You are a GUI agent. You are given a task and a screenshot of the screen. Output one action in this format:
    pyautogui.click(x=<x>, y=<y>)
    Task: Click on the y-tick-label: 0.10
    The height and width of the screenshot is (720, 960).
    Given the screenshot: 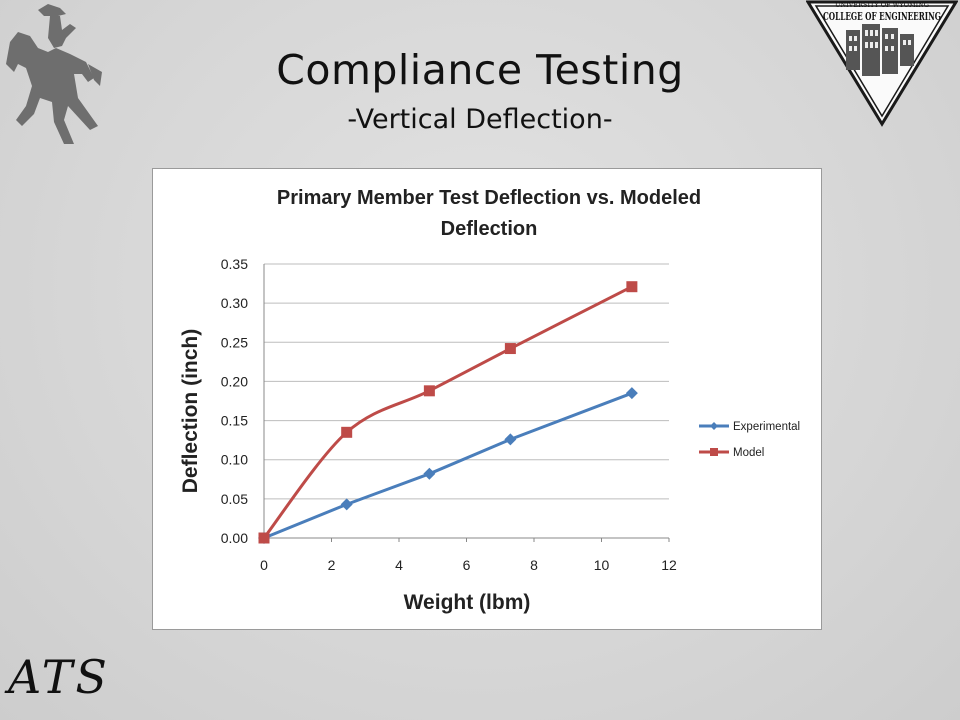 What is the action you would take?
    pyautogui.click(x=234, y=460)
    